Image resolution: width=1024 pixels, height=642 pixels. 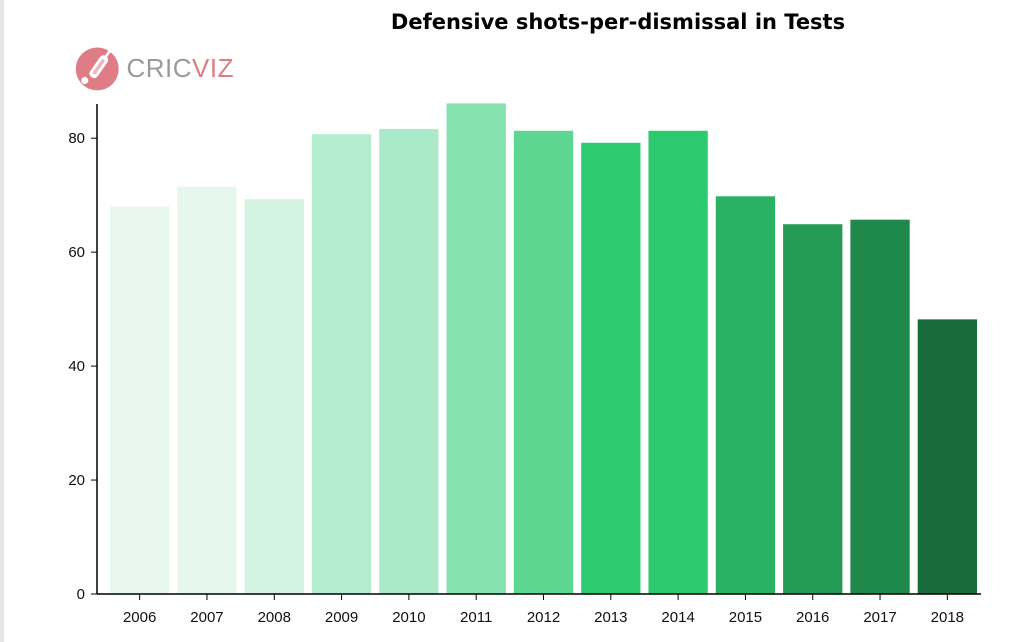 What do you see at coordinates (879, 617) in the screenshot?
I see `x-tick-label: 2017` at bounding box center [879, 617].